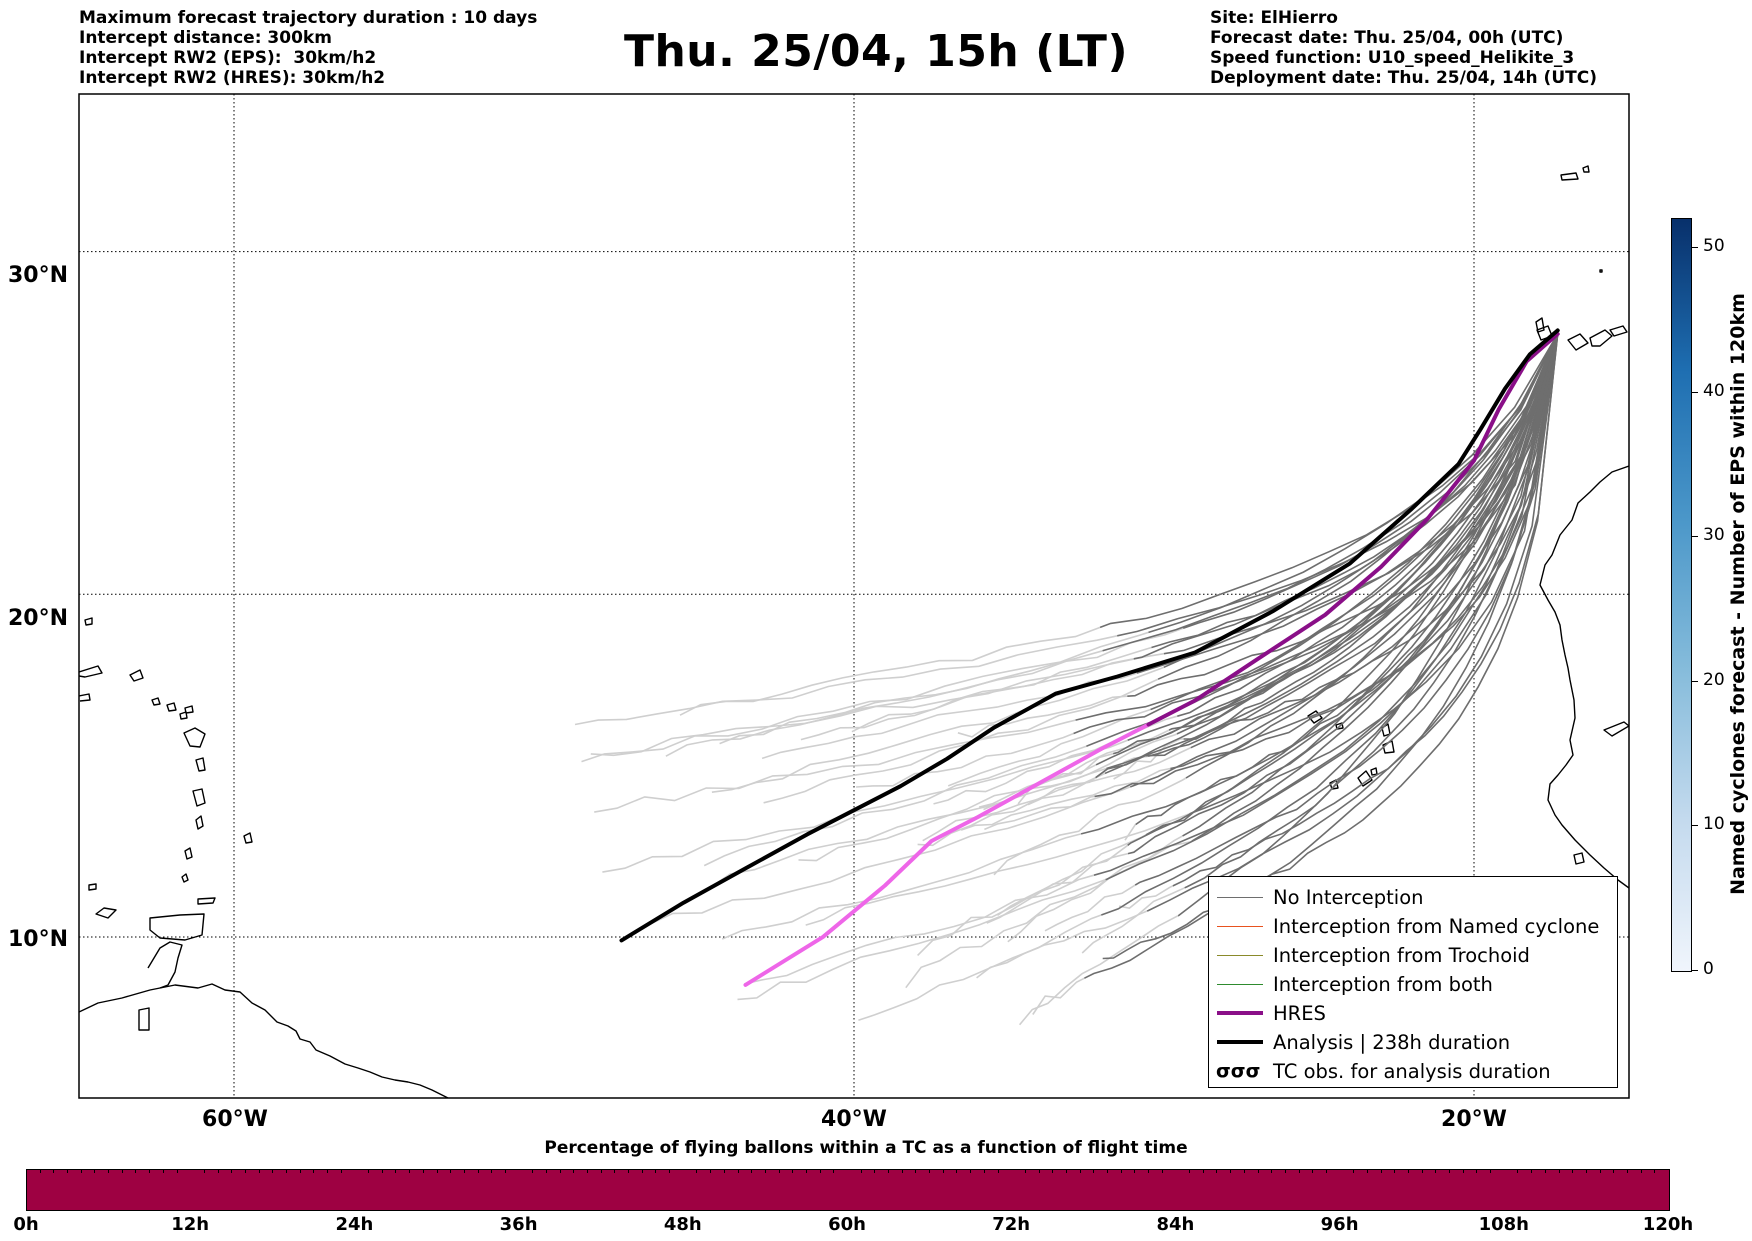 The image size is (1752, 1241). I want to click on flight-time-tick-label: 12h, so click(190, 1224).